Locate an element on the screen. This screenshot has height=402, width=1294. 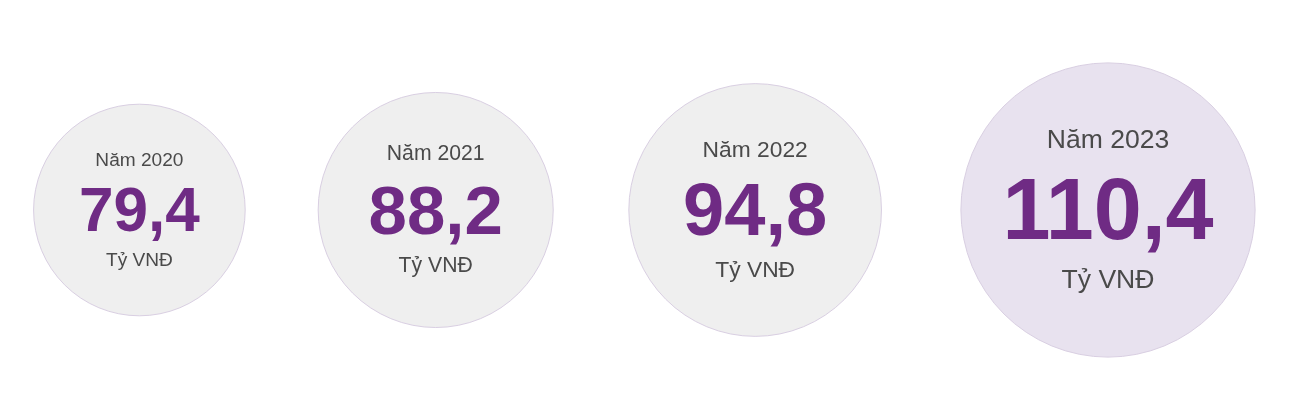
category-label: Năm 2022 is located at coordinates (755, 149).